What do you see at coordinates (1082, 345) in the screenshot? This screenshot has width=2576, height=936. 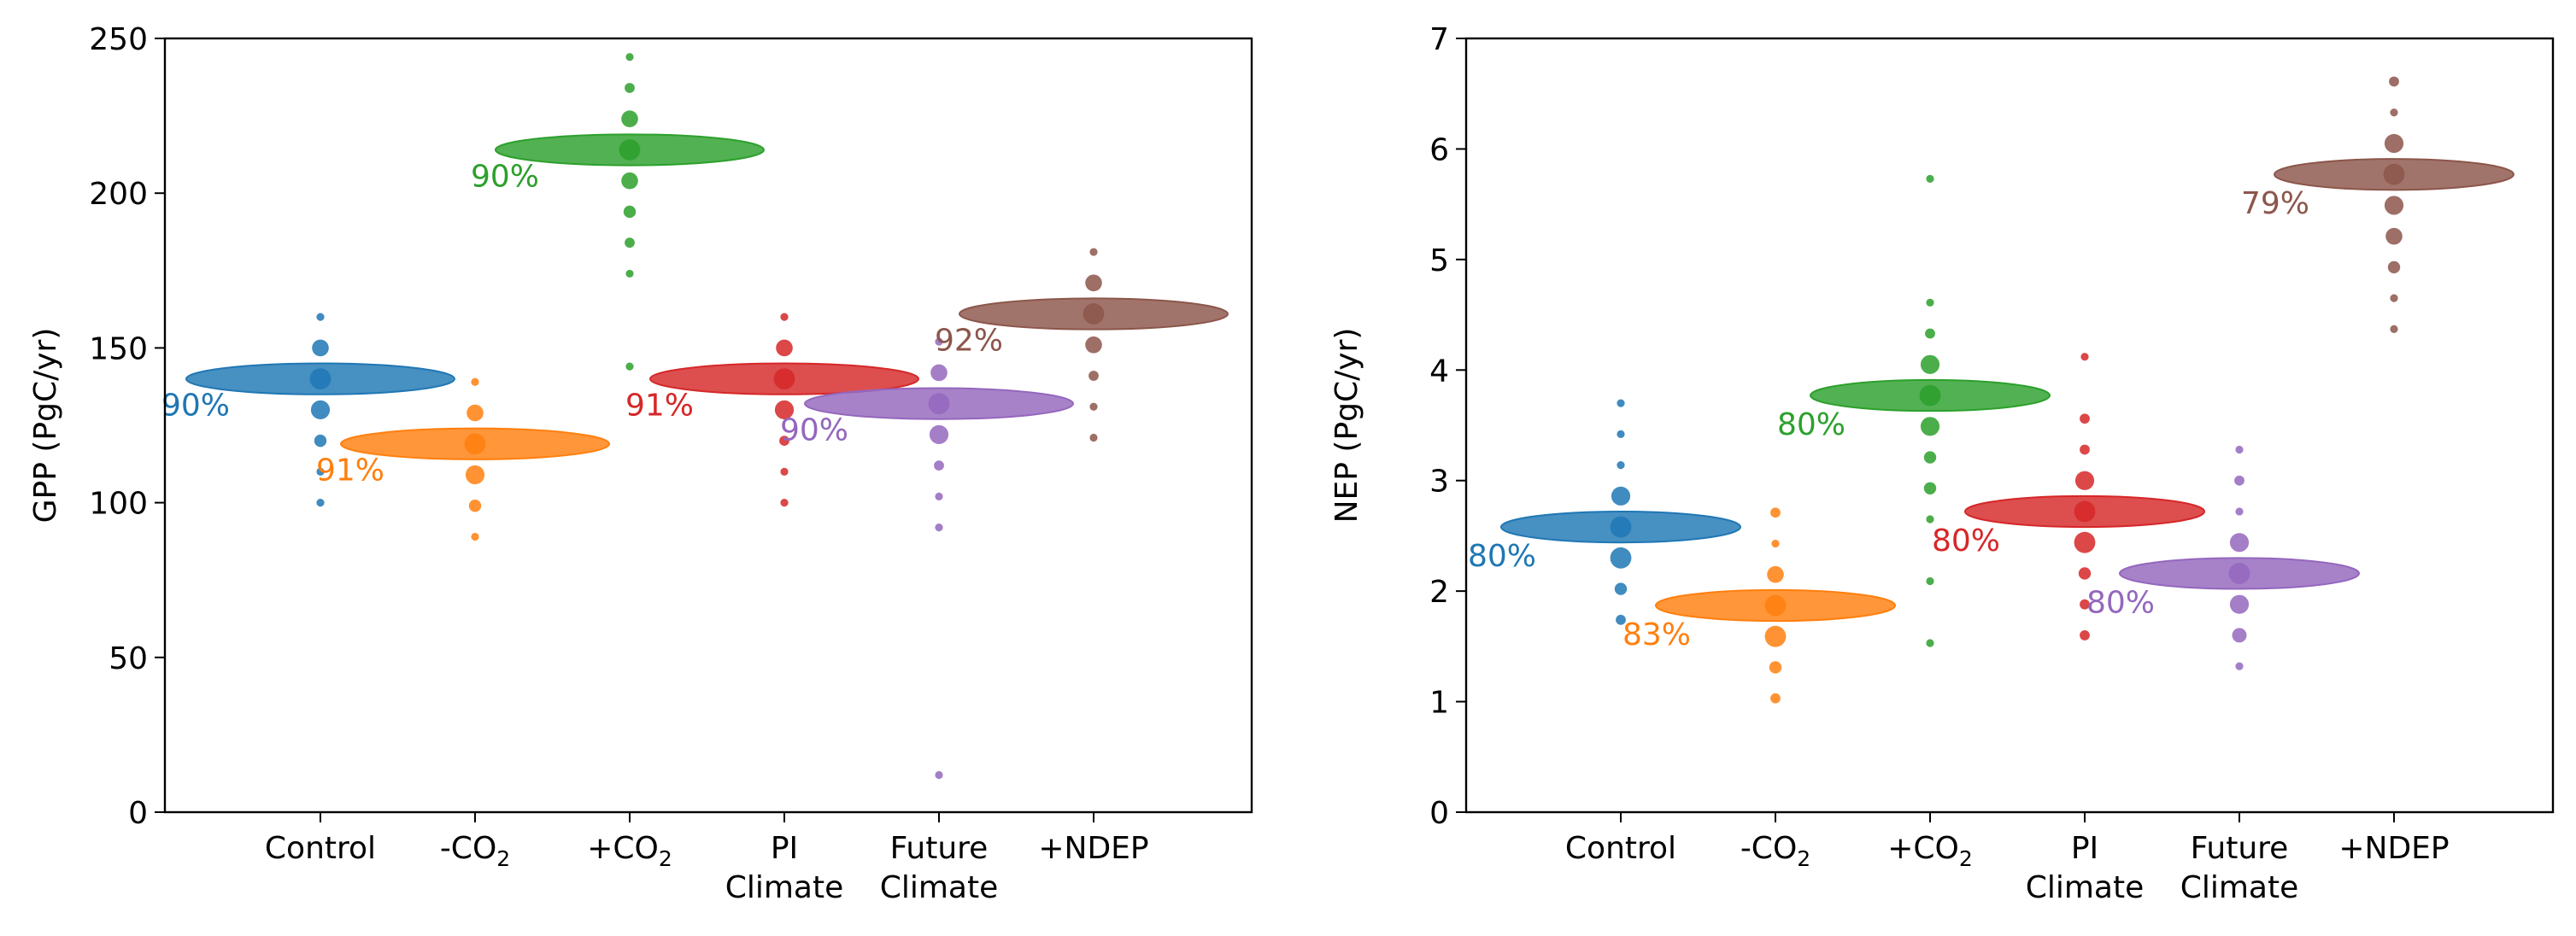 I see `series--ndep: 92%` at bounding box center [1082, 345].